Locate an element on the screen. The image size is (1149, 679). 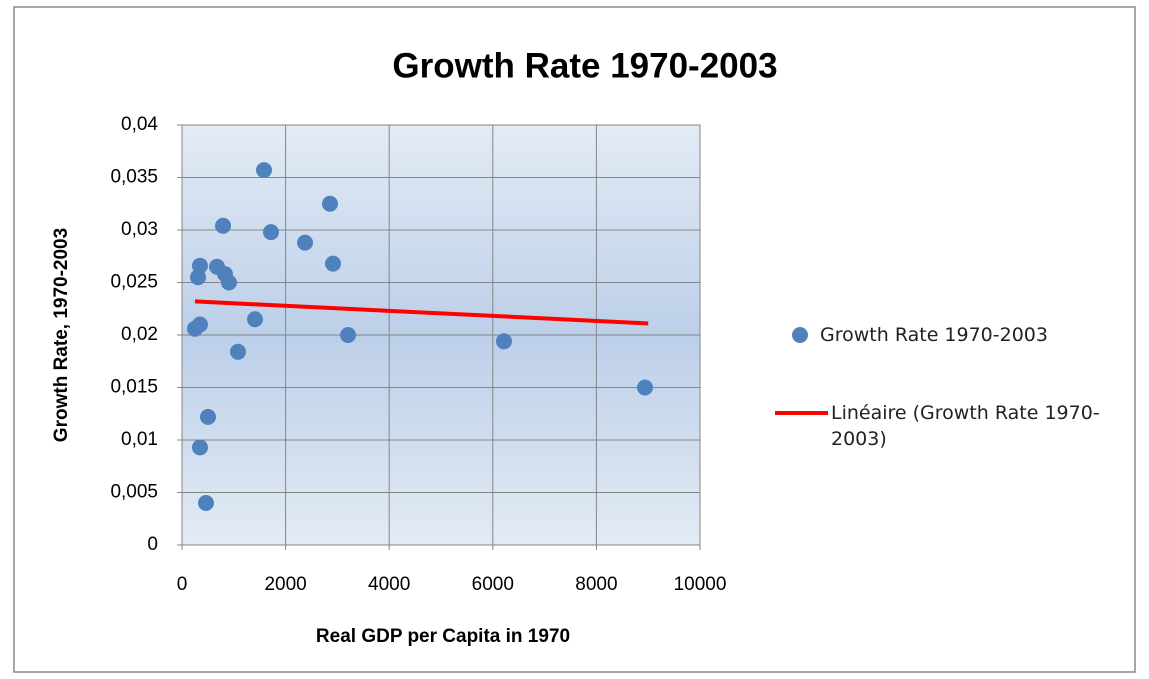
y-tick-label: 0,025 is located at coordinates (134, 282).